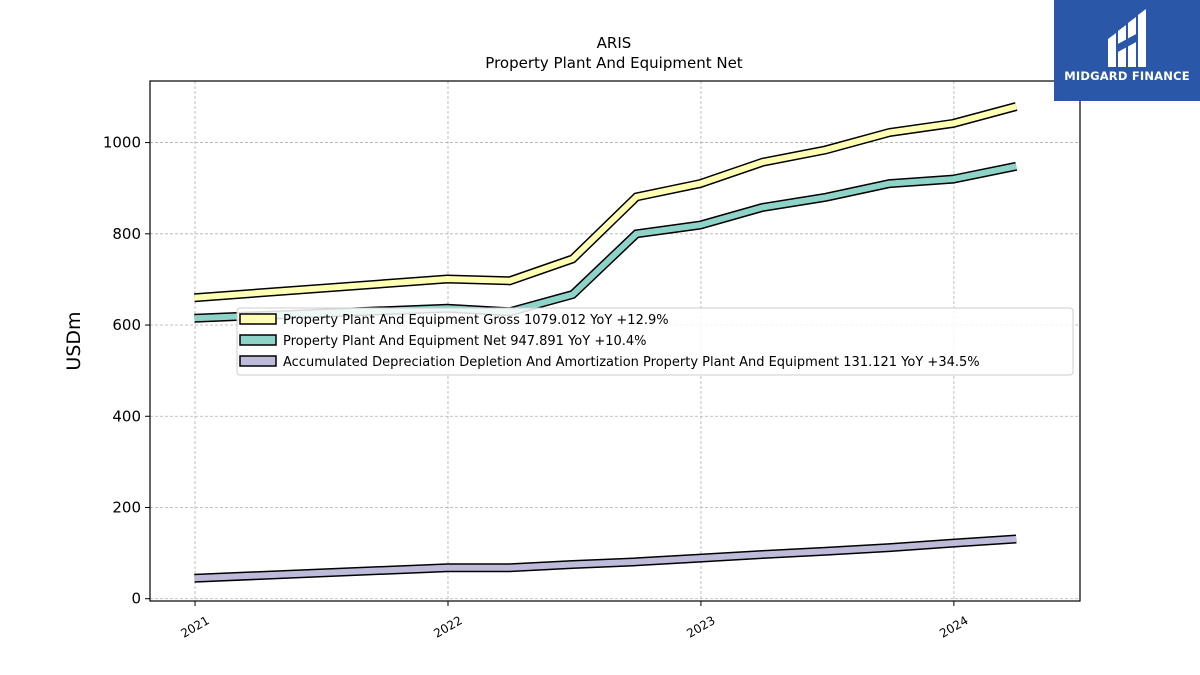  I want to click on midgard-finance-logo: MIDGARD FINANCE, so click(1127, 50).